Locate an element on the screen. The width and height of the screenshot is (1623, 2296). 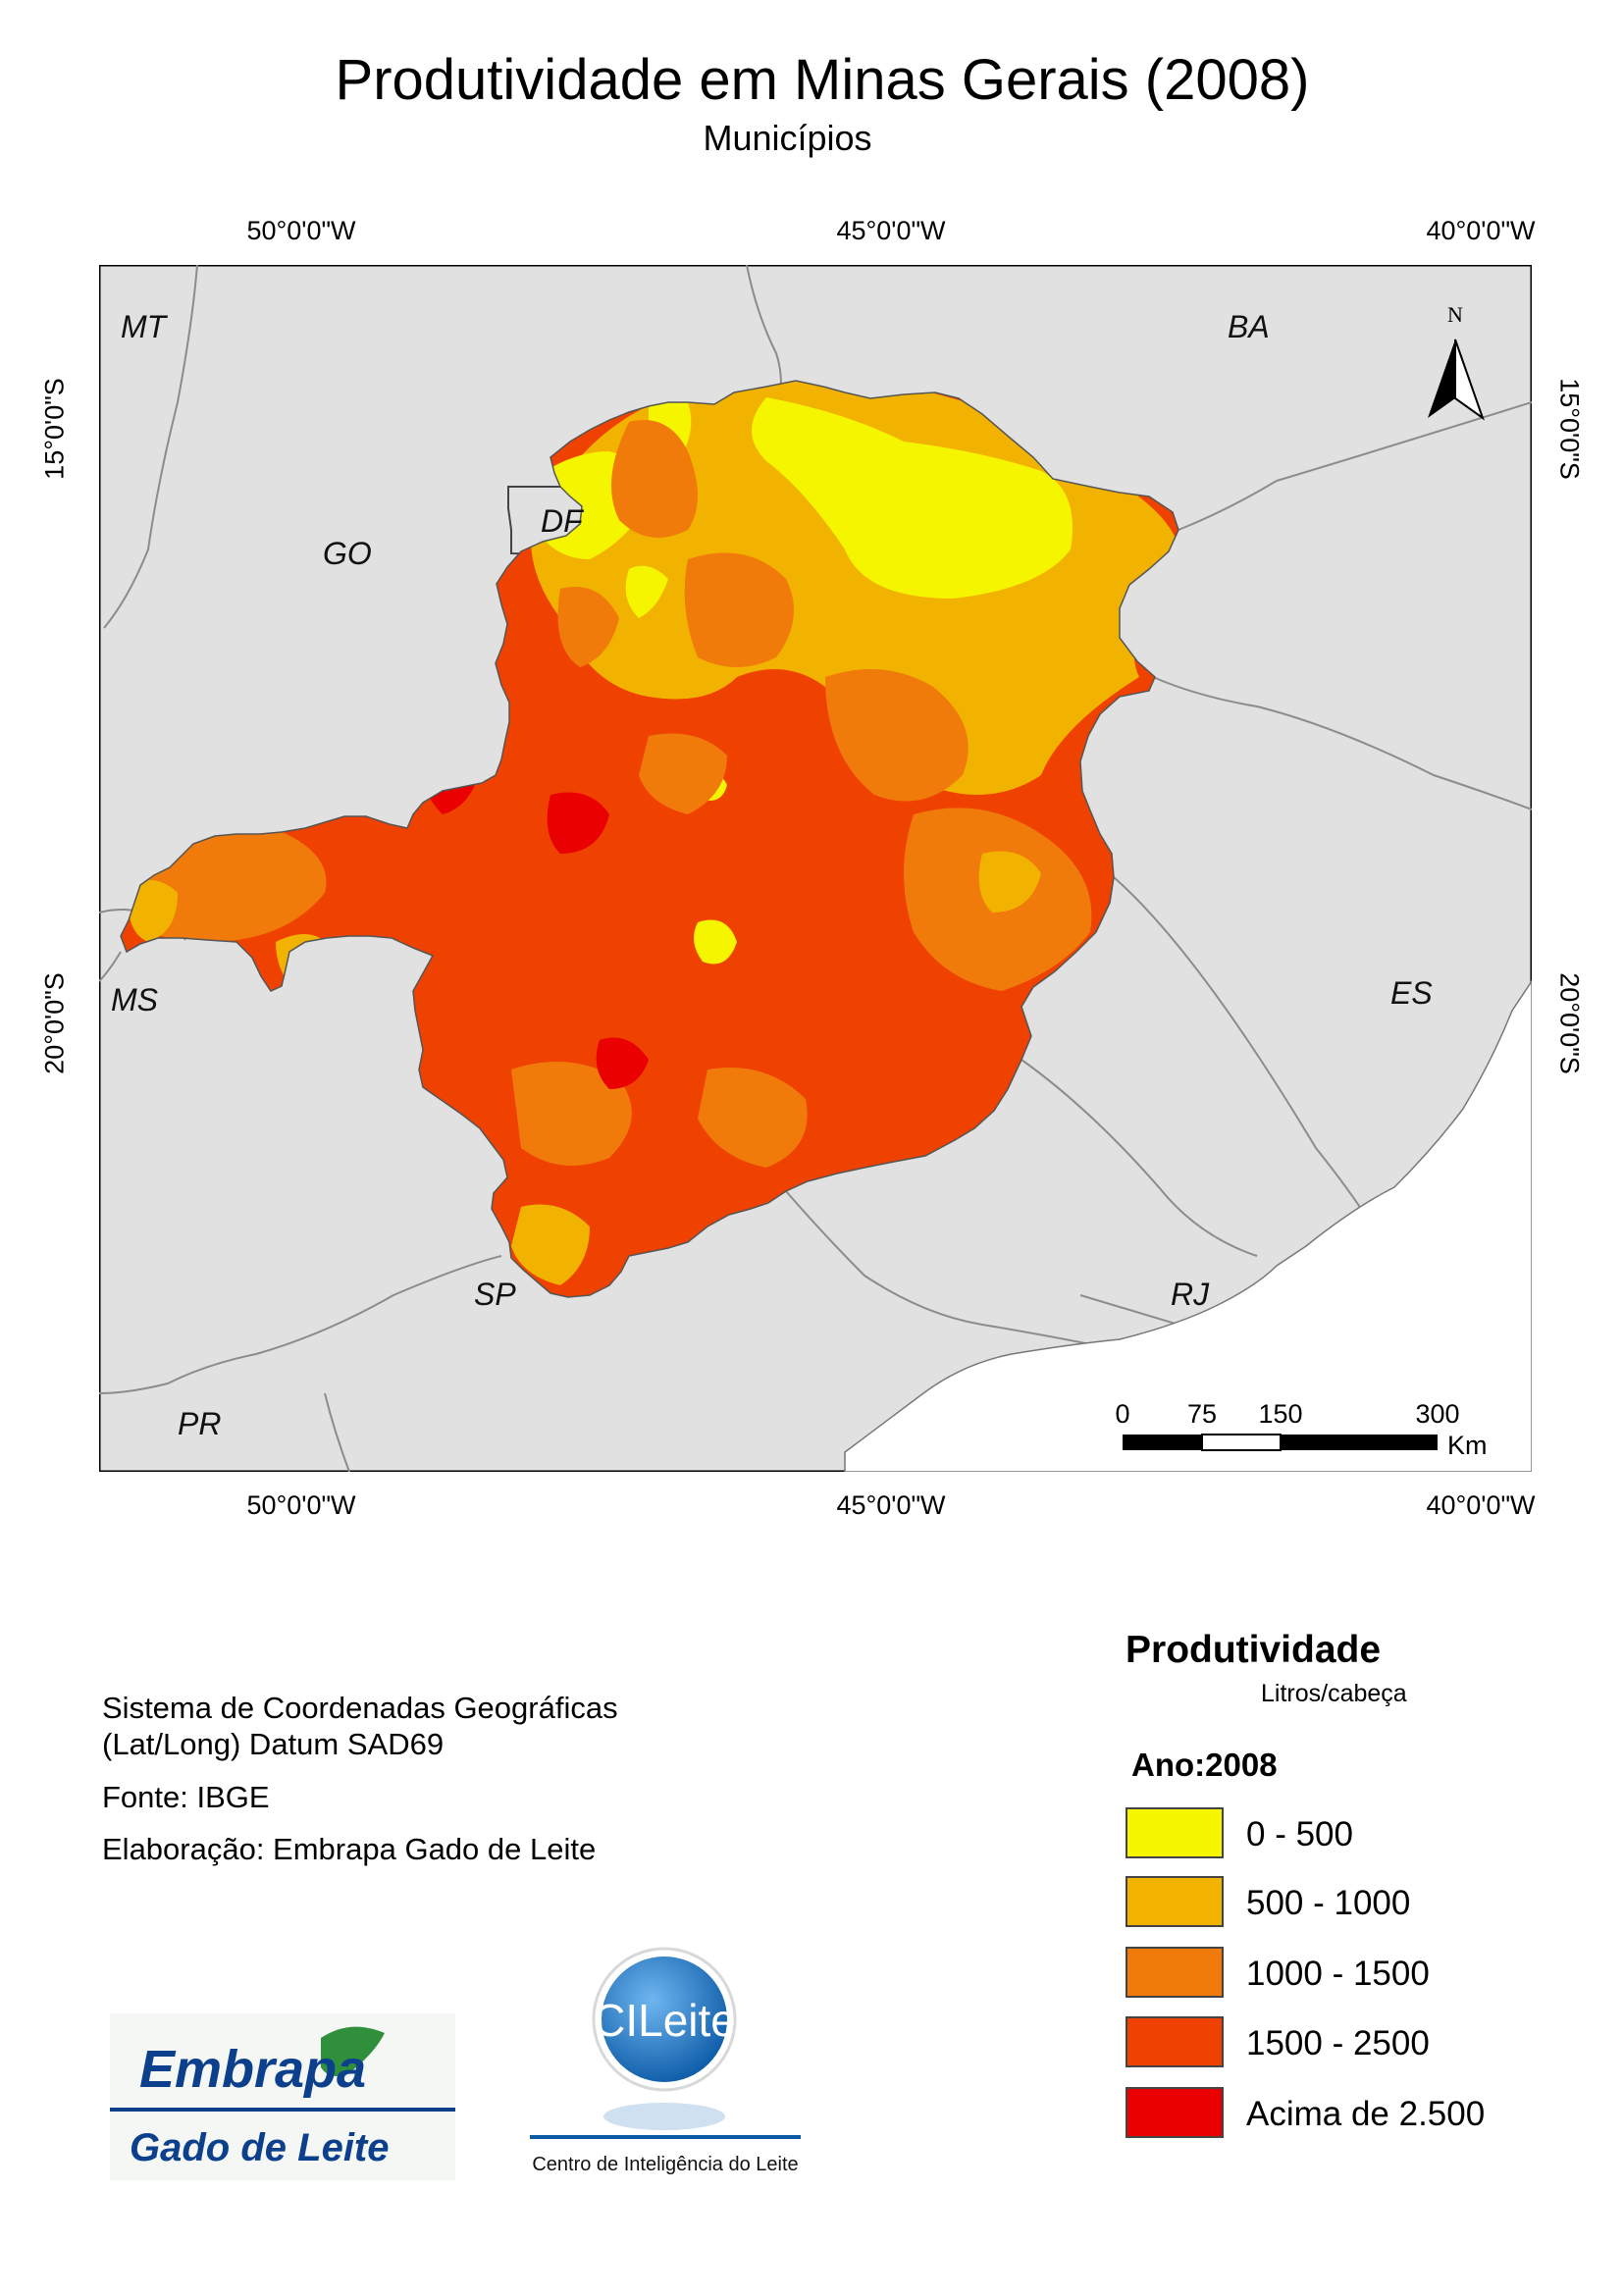
info-crs-line1: Sistema de Coordenadas Geográficas is located at coordinates (360, 1708).